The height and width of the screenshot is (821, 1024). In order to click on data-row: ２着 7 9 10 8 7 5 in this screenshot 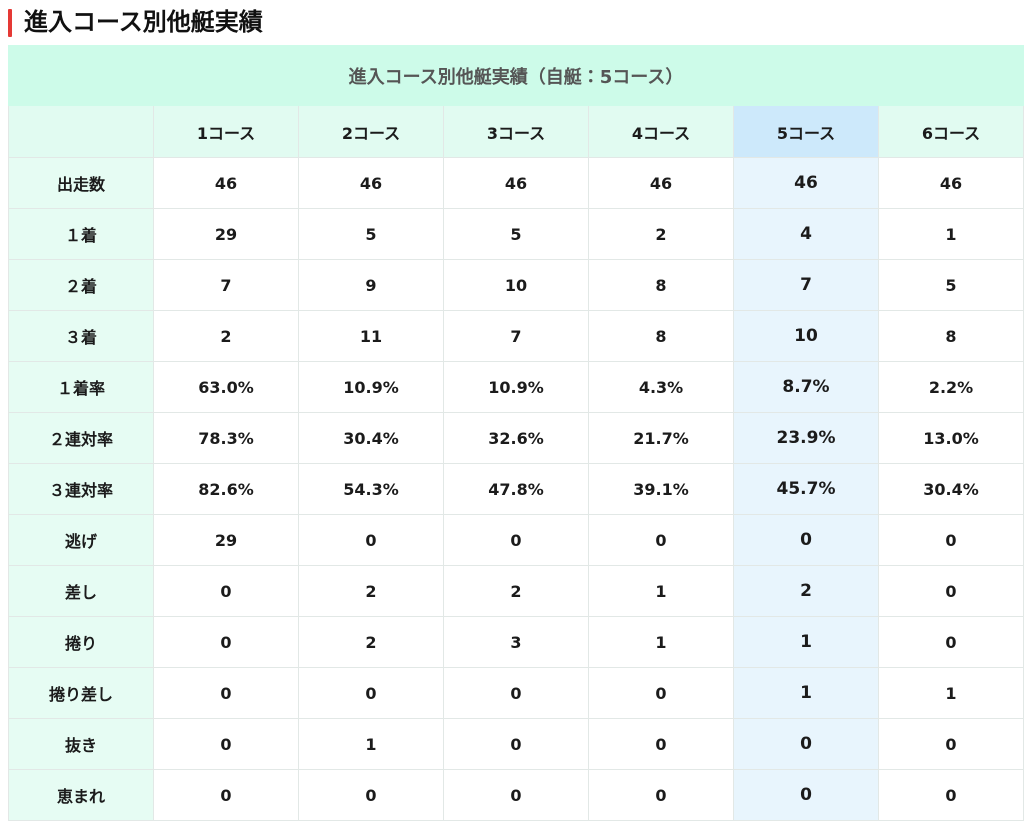, I will do `click(516, 285)`.